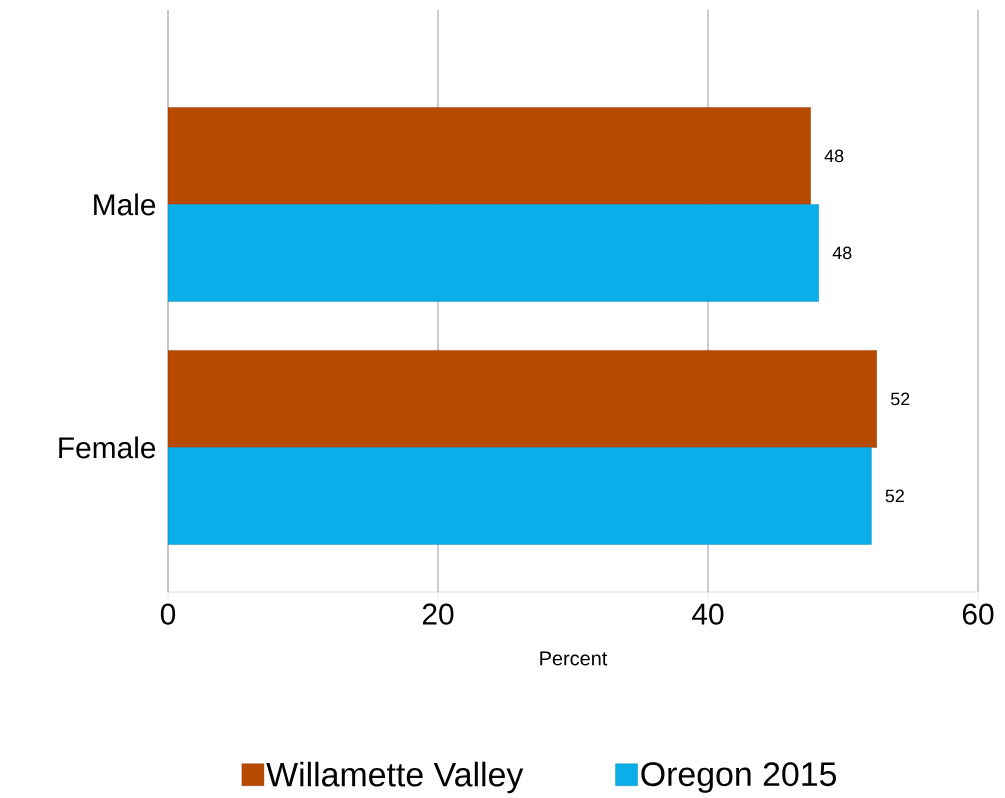 This screenshot has height=798, width=1005. I want to click on x-tick-label: 60, so click(978, 614).